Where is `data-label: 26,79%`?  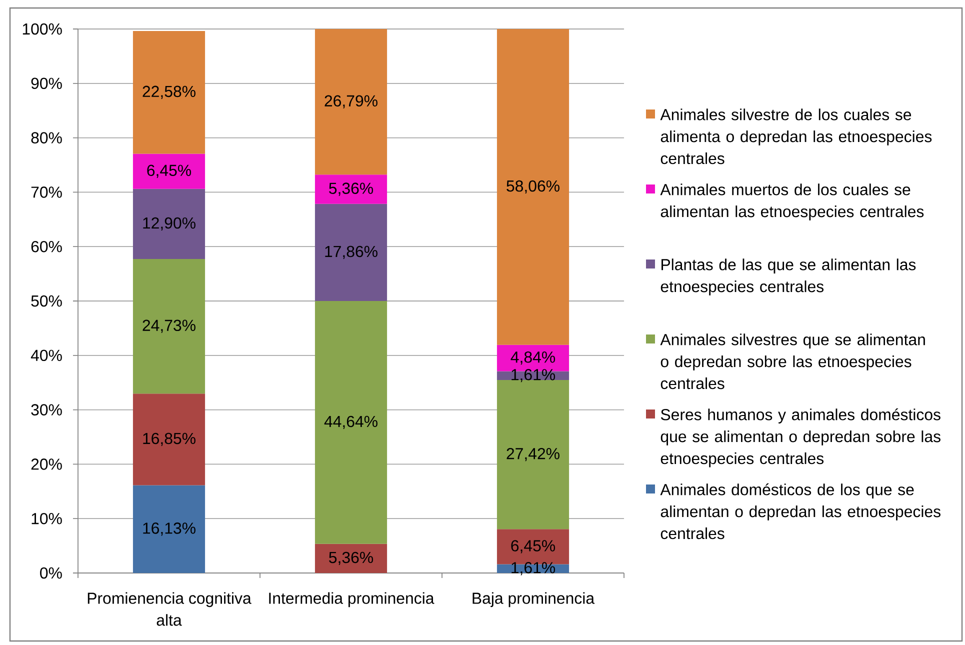
data-label: 26,79% is located at coordinates (351, 101).